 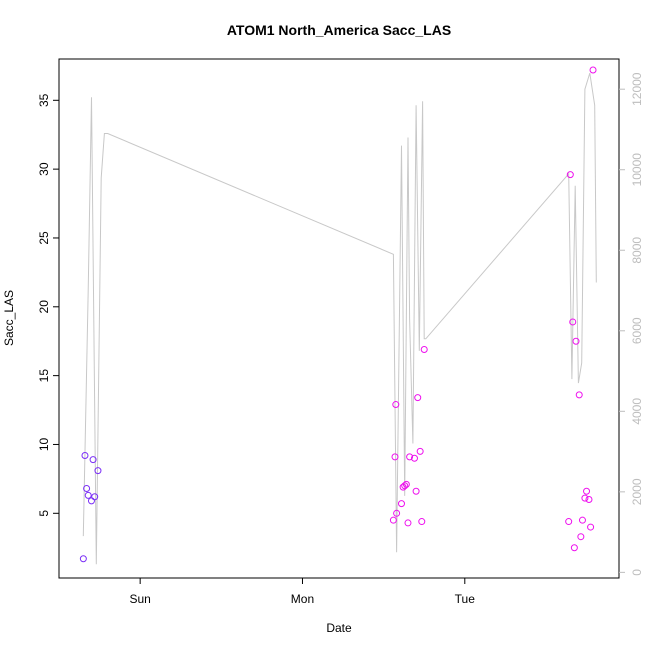 What do you see at coordinates (44, 238) in the screenshot?
I see `y-tick-label: 25` at bounding box center [44, 238].